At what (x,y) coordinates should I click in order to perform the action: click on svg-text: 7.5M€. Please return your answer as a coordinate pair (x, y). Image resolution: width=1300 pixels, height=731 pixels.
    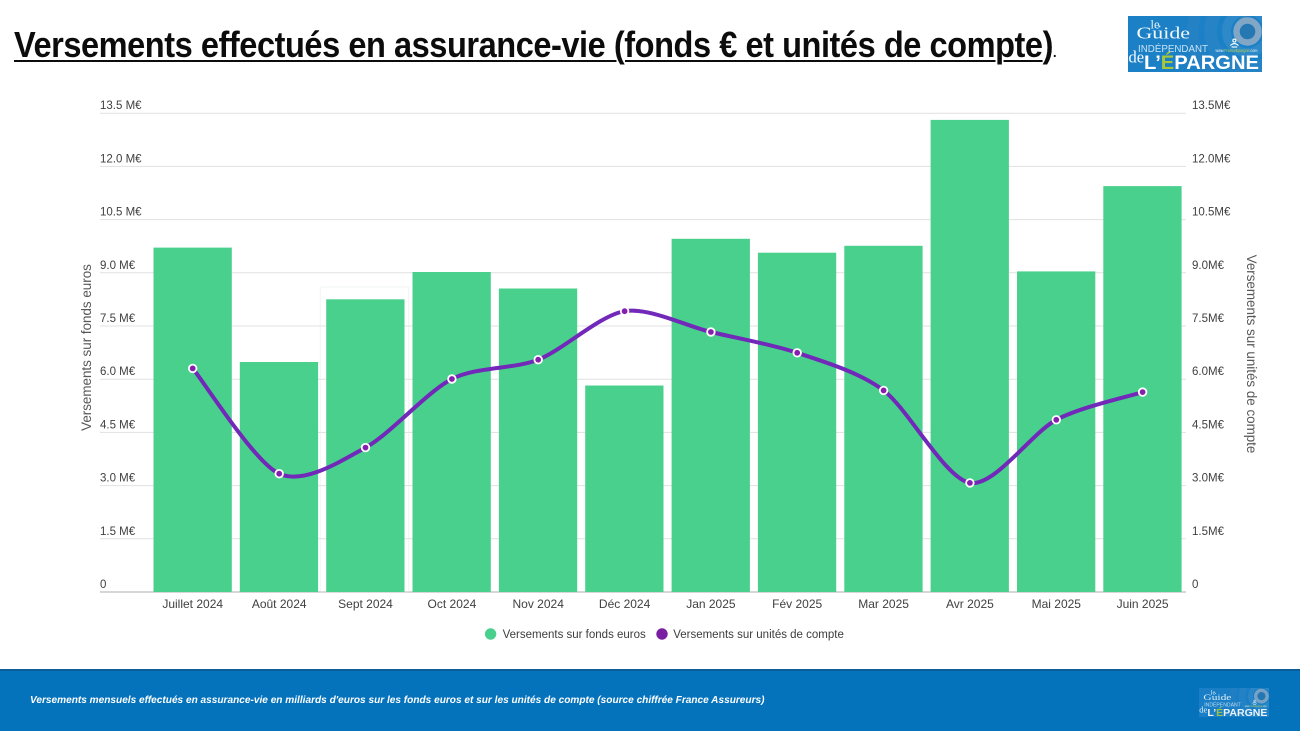
    Looking at the image, I should click on (1208, 319).